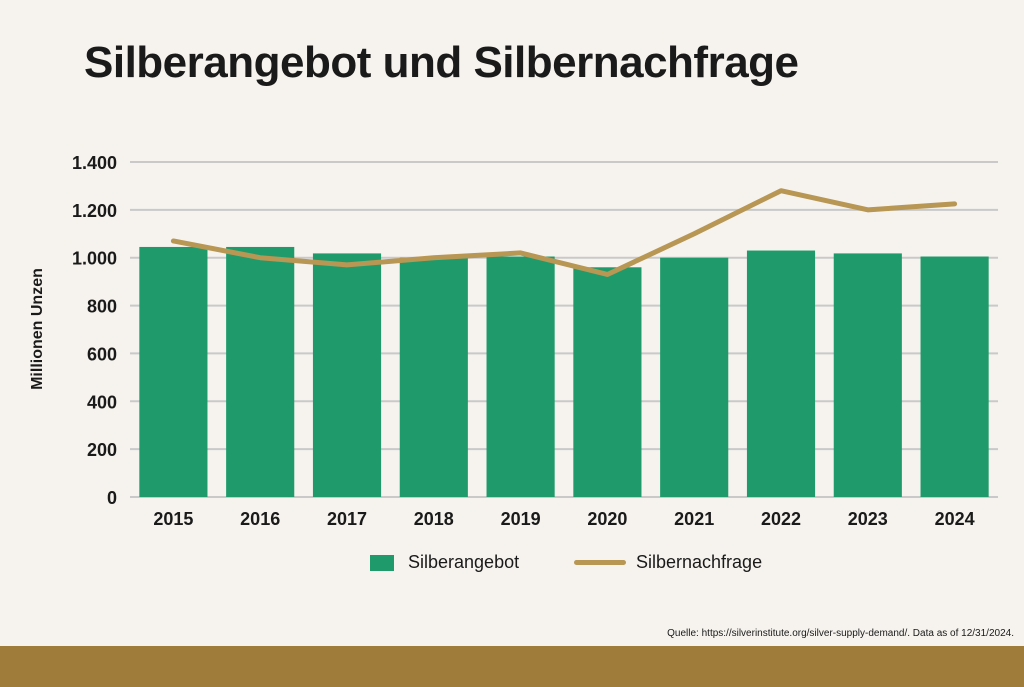 The height and width of the screenshot is (687, 1024). I want to click on legend-swatch-demand, so click(600, 562).